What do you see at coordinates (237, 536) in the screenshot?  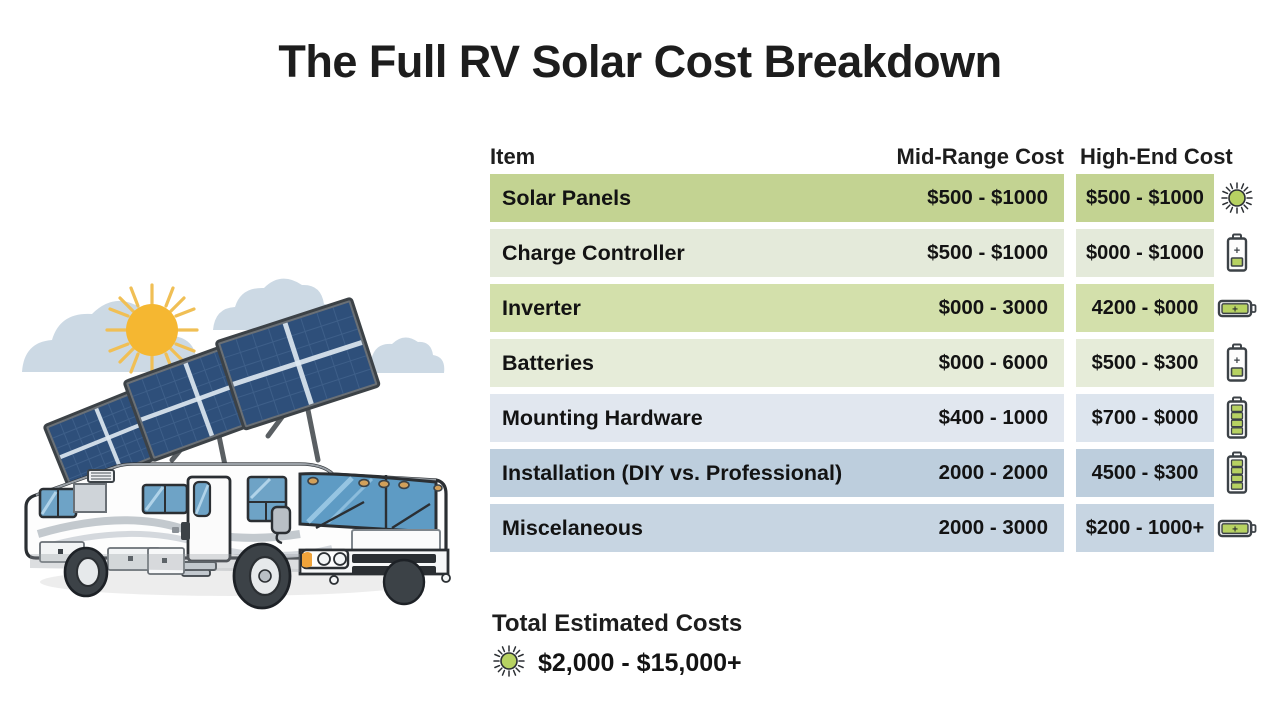 I see `rv-body` at bounding box center [237, 536].